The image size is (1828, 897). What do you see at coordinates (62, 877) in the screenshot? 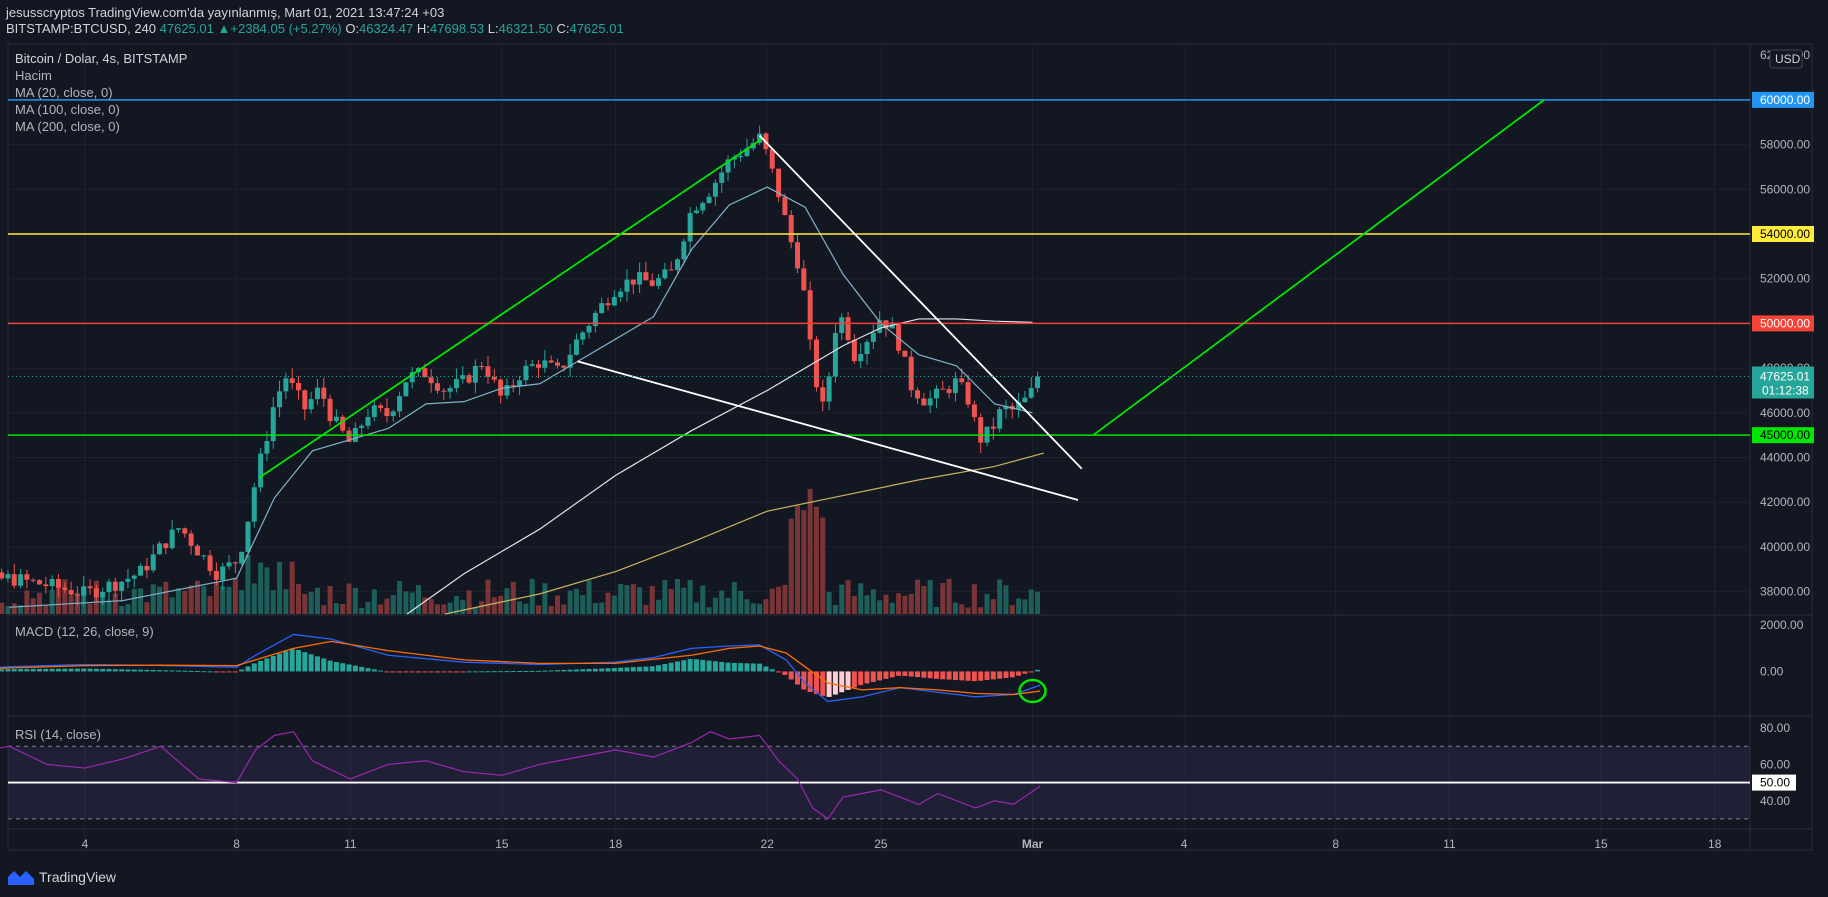
I see `tradingview-logo: TradingView` at bounding box center [62, 877].